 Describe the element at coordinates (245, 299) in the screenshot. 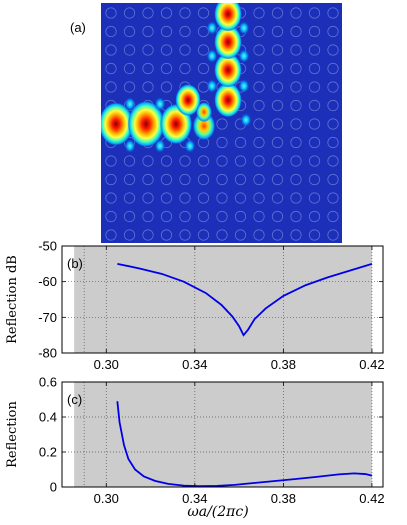

I see `panel-b-reflection-db-line` at that location.